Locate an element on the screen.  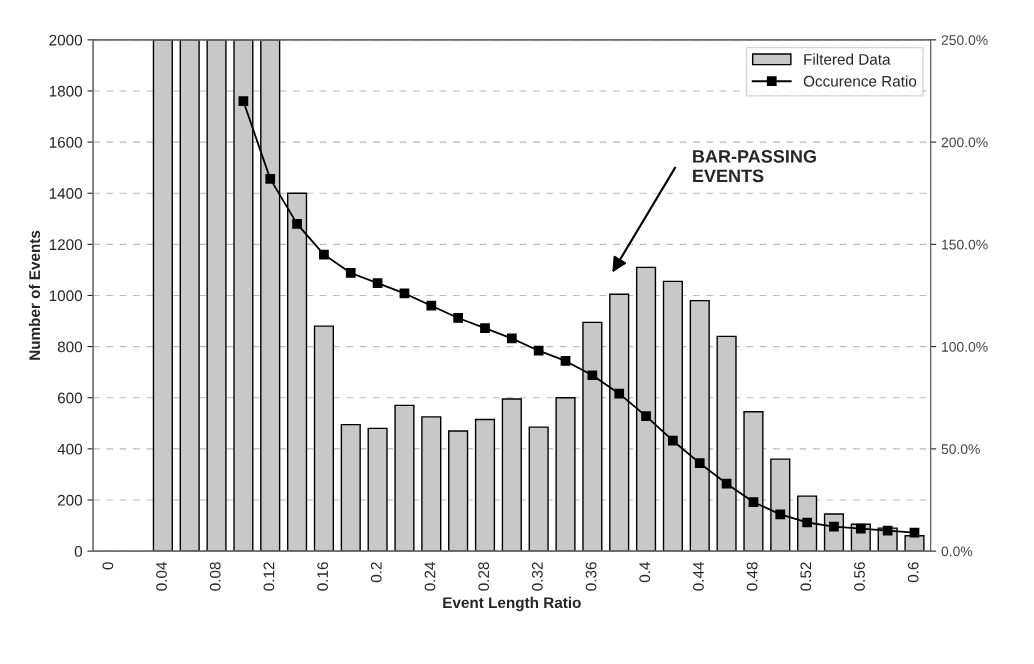
x-tick-label: 0.24 is located at coordinates (430, 576).